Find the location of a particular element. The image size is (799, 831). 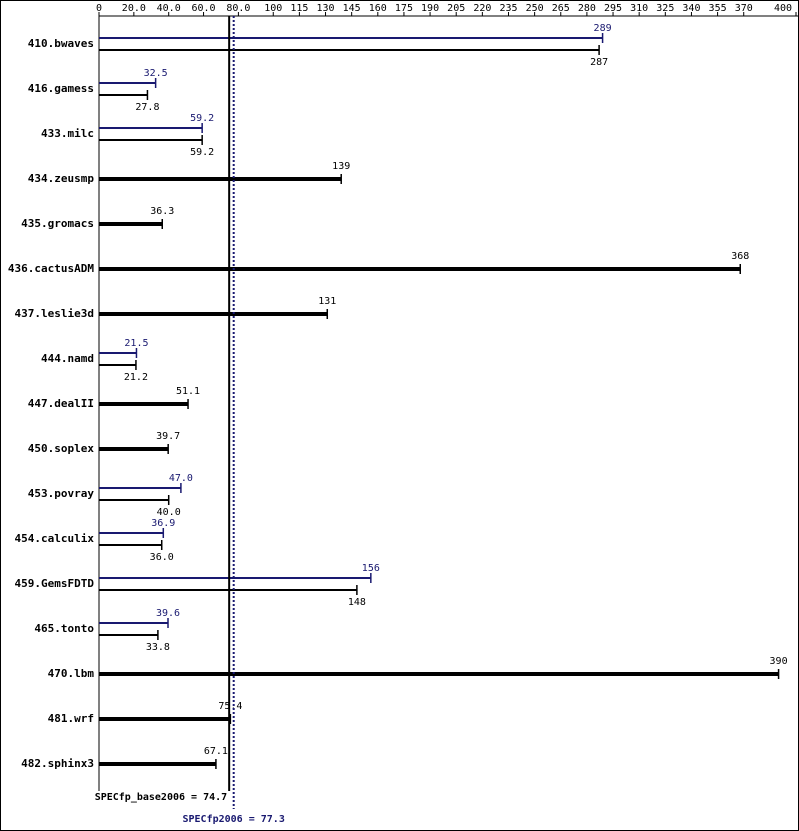

x-tick-label: 295 is located at coordinates (613, 8).